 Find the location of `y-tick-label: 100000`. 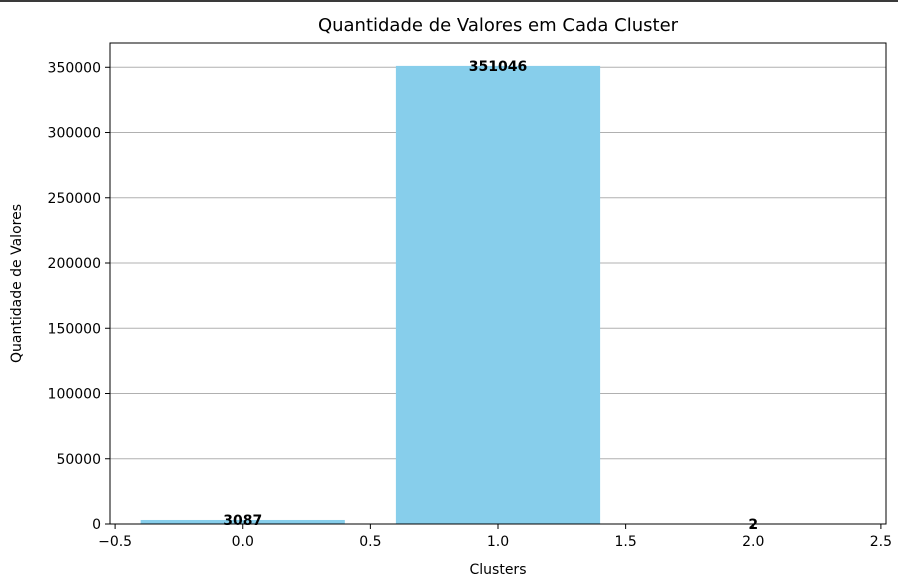

y-tick-label: 100000 is located at coordinates (74, 395).